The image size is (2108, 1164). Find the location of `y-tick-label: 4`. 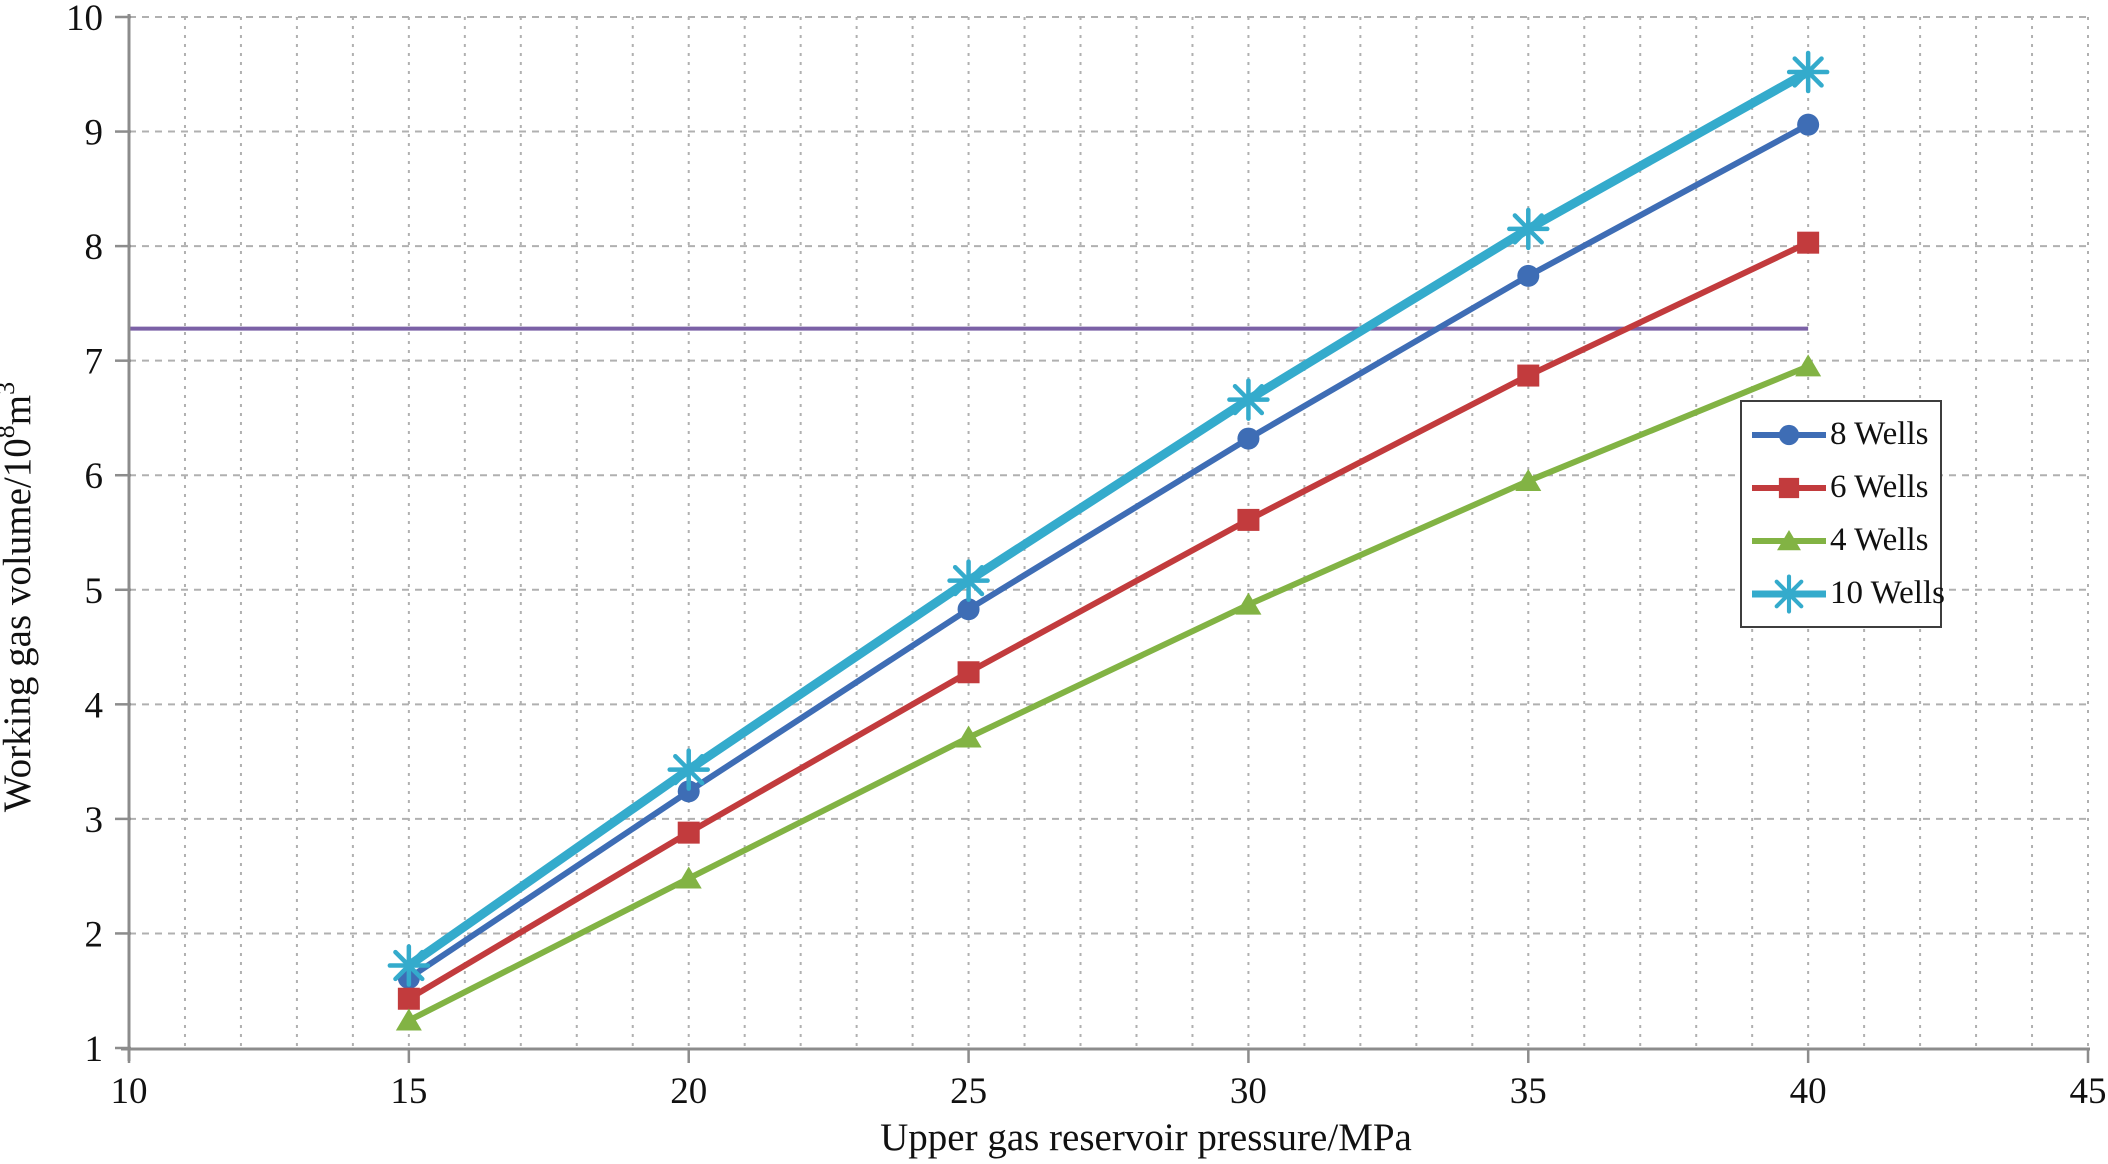

y-tick-label: 4 is located at coordinates (94, 705).